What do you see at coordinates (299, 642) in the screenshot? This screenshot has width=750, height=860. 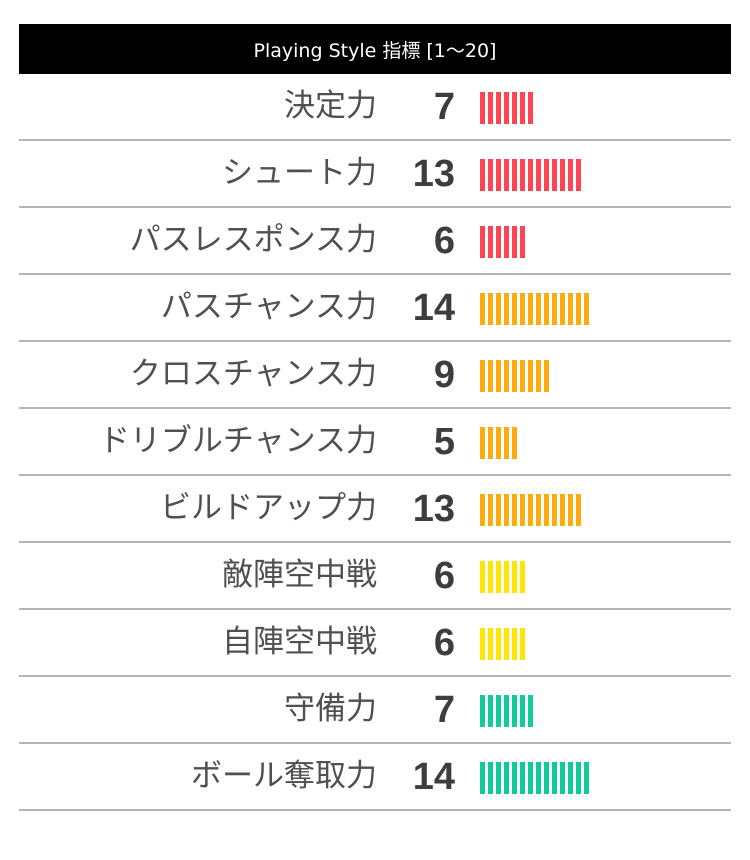 I see `stat-label: 自陣空中戦` at bounding box center [299, 642].